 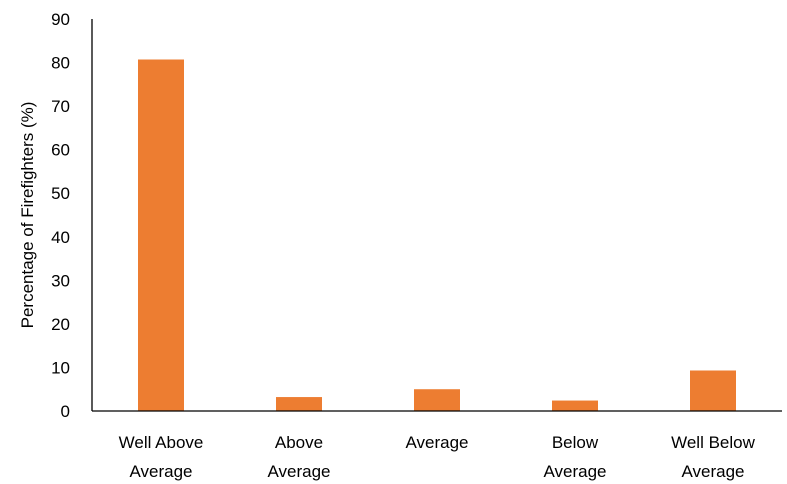 What do you see at coordinates (60, 63) in the screenshot?
I see `y-tick-label: 80` at bounding box center [60, 63].